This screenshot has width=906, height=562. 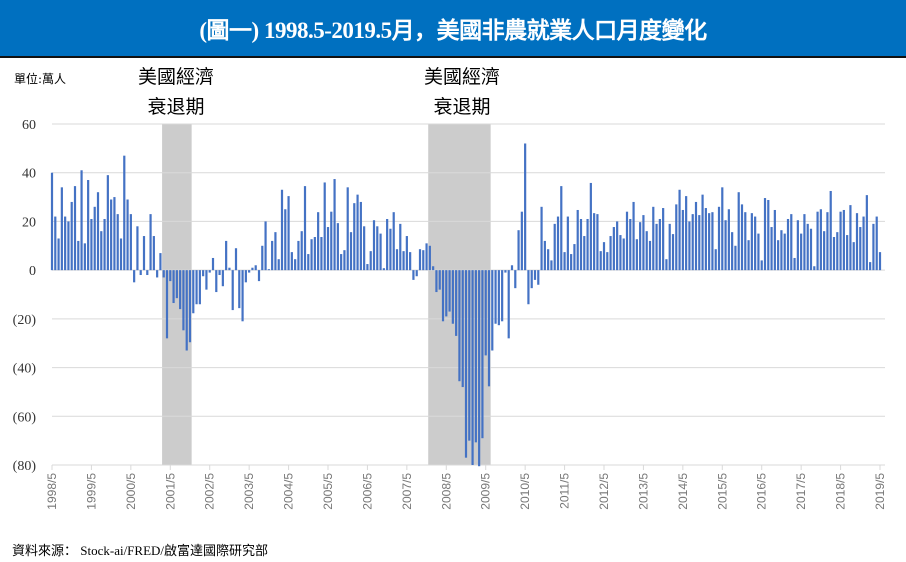 I want to click on x-tick-label: 2015/5, so click(x=722, y=491).